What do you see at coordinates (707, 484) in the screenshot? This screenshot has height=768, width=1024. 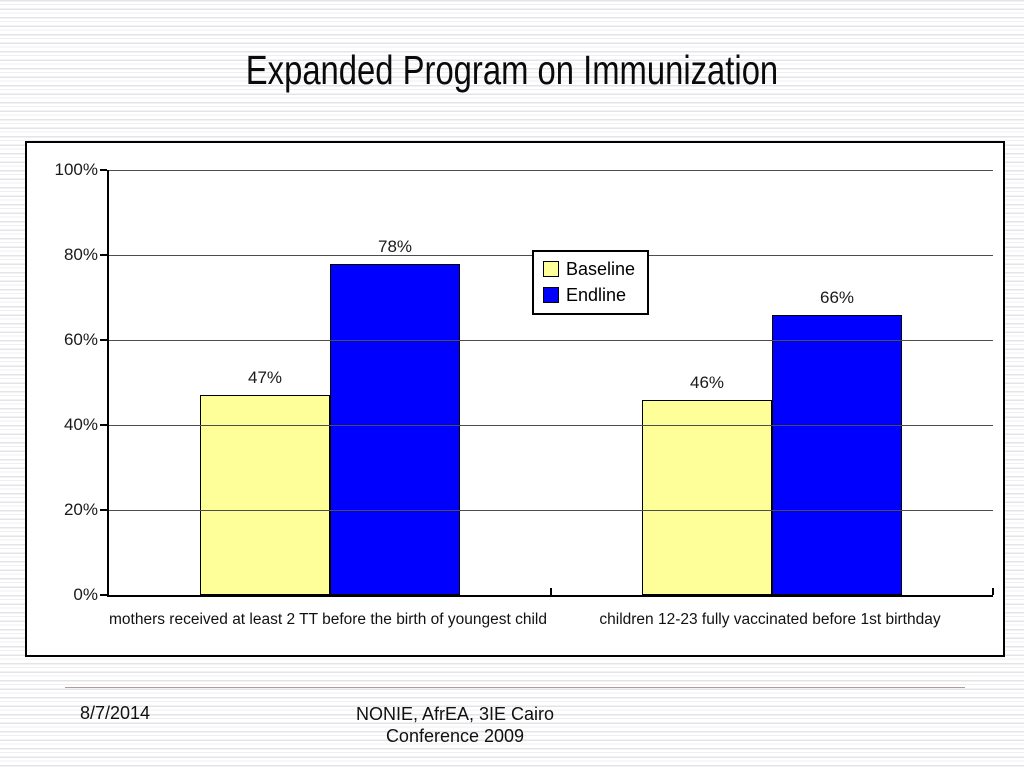 I see `bar-baseline: 46%` at bounding box center [707, 484].